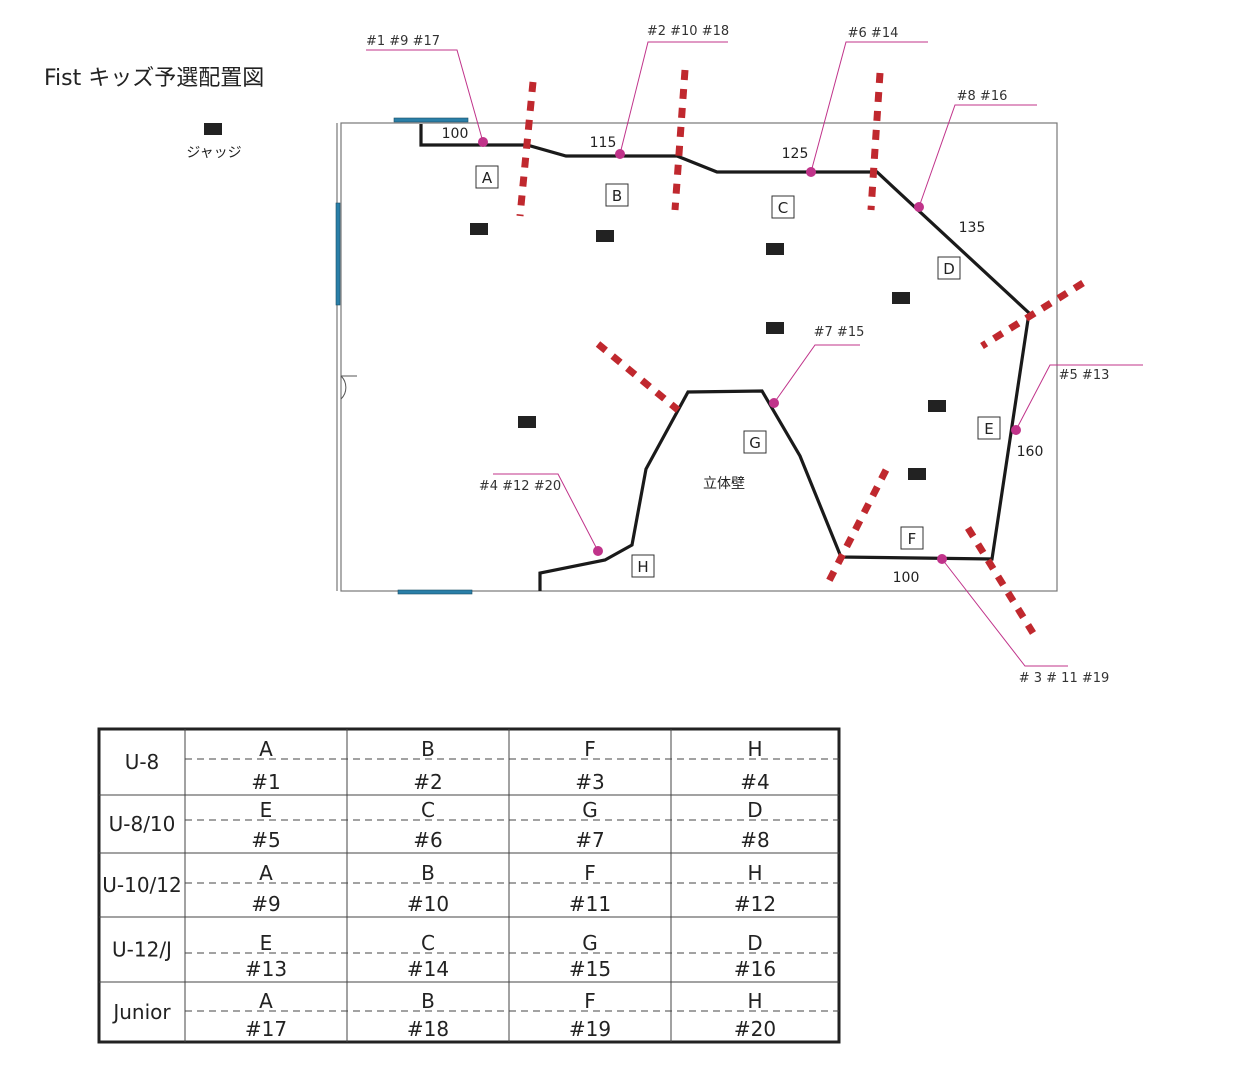 The width and height of the screenshot is (1234, 1080). What do you see at coordinates (590, 904) in the screenshot?
I see `route-cell: #11` at bounding box center [590, 904].